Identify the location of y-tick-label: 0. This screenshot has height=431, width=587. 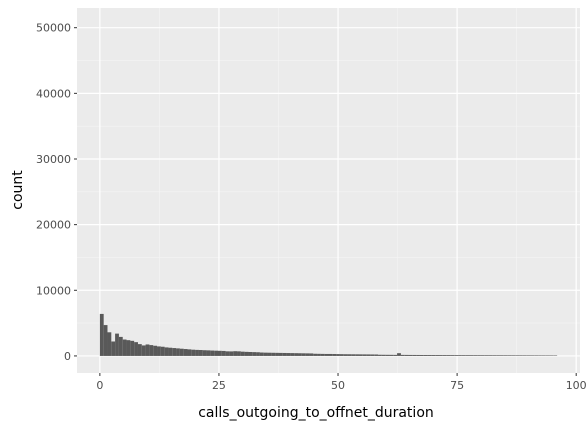
(67, 356).